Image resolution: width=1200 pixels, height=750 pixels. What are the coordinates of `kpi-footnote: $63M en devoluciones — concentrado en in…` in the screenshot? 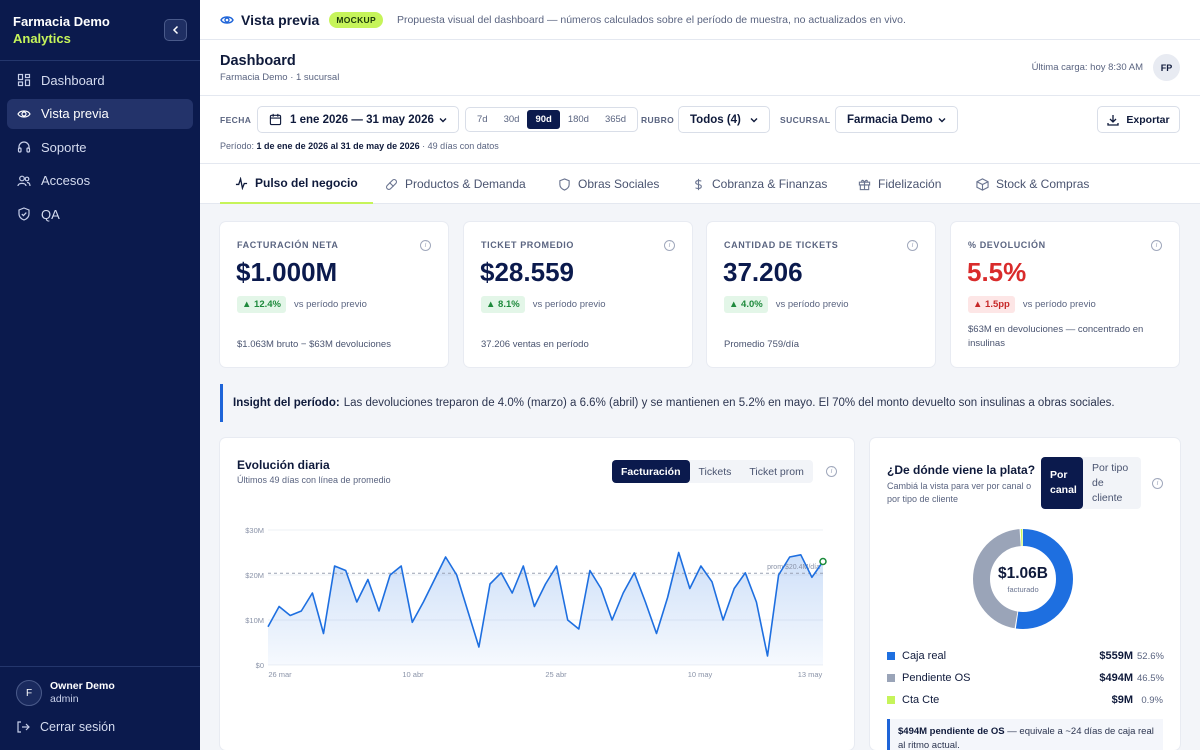 It's located at (1056, 336).